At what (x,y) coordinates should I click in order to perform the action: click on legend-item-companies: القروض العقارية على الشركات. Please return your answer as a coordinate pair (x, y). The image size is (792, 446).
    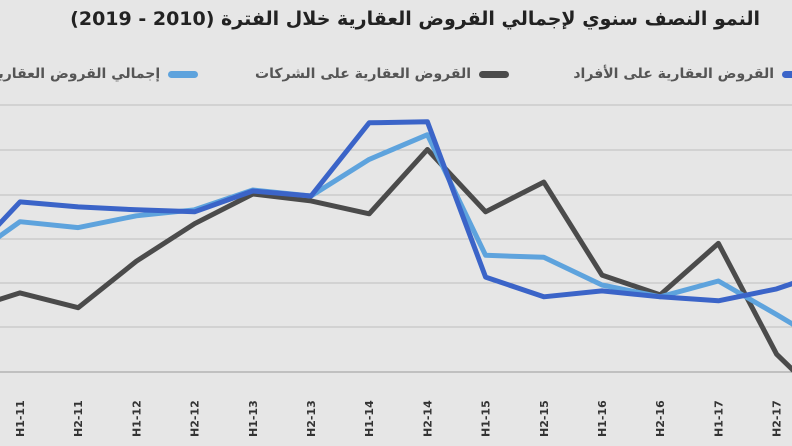
    Looking at the image, I should click on (382, 74).